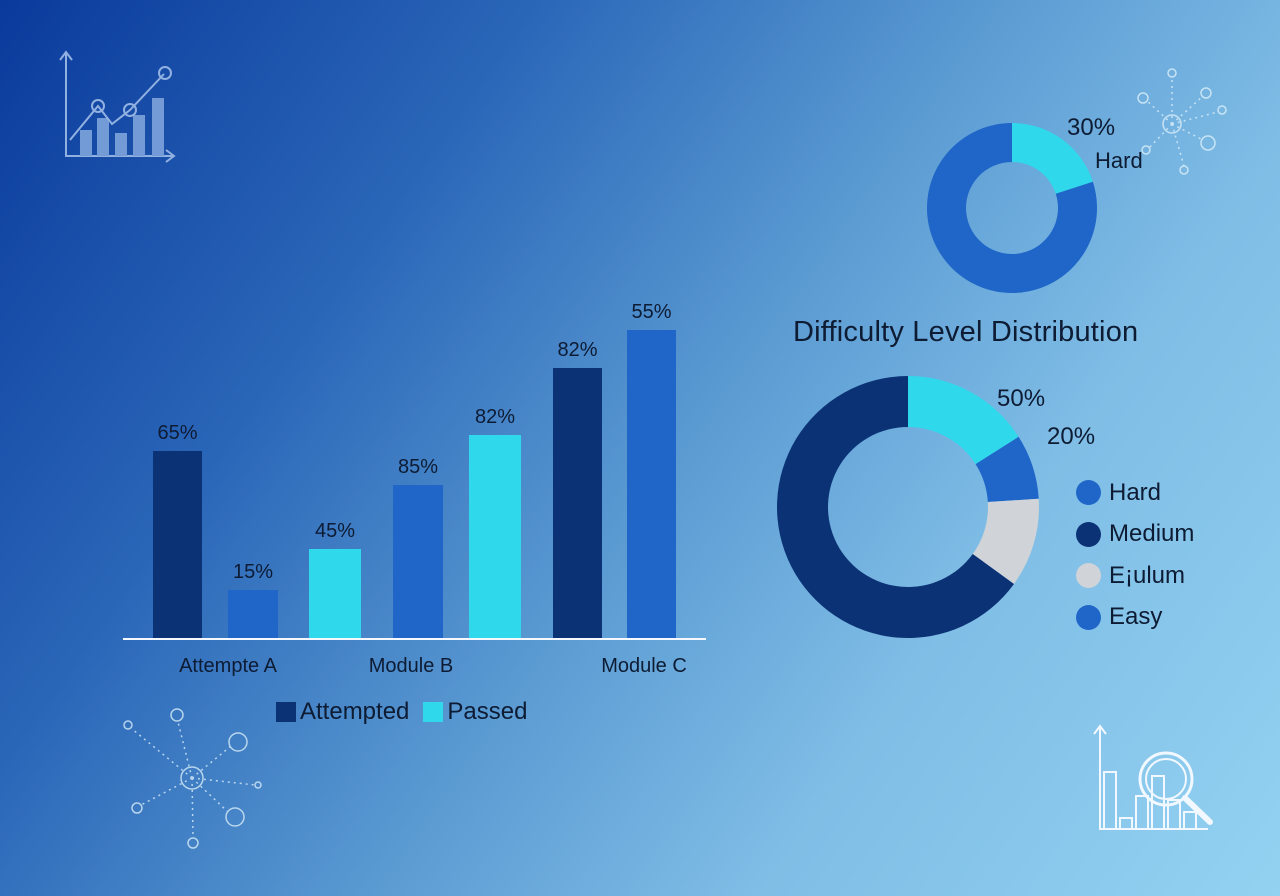  Describe the element at coordinates (1147, 575) in the screenshot. I see `legend-label: E¡ulum` at that location.